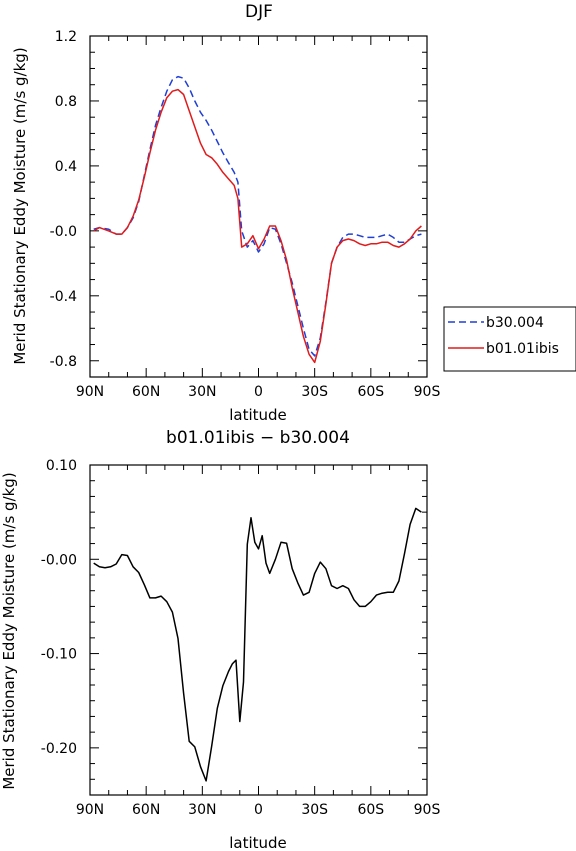 This screenshot has height=851, width=576. What do you see at coordinates (66, 102) in the screenshot?
I see `y-tick-label: 0.8` at bounding box center [66, 102].